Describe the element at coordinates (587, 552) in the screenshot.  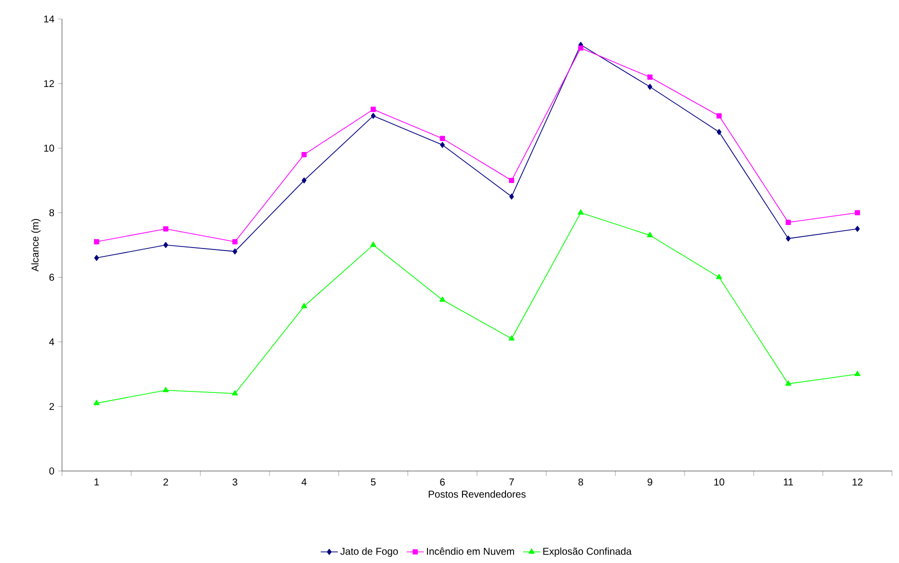
I see `legend-label: Explosão Confinada` at that location.